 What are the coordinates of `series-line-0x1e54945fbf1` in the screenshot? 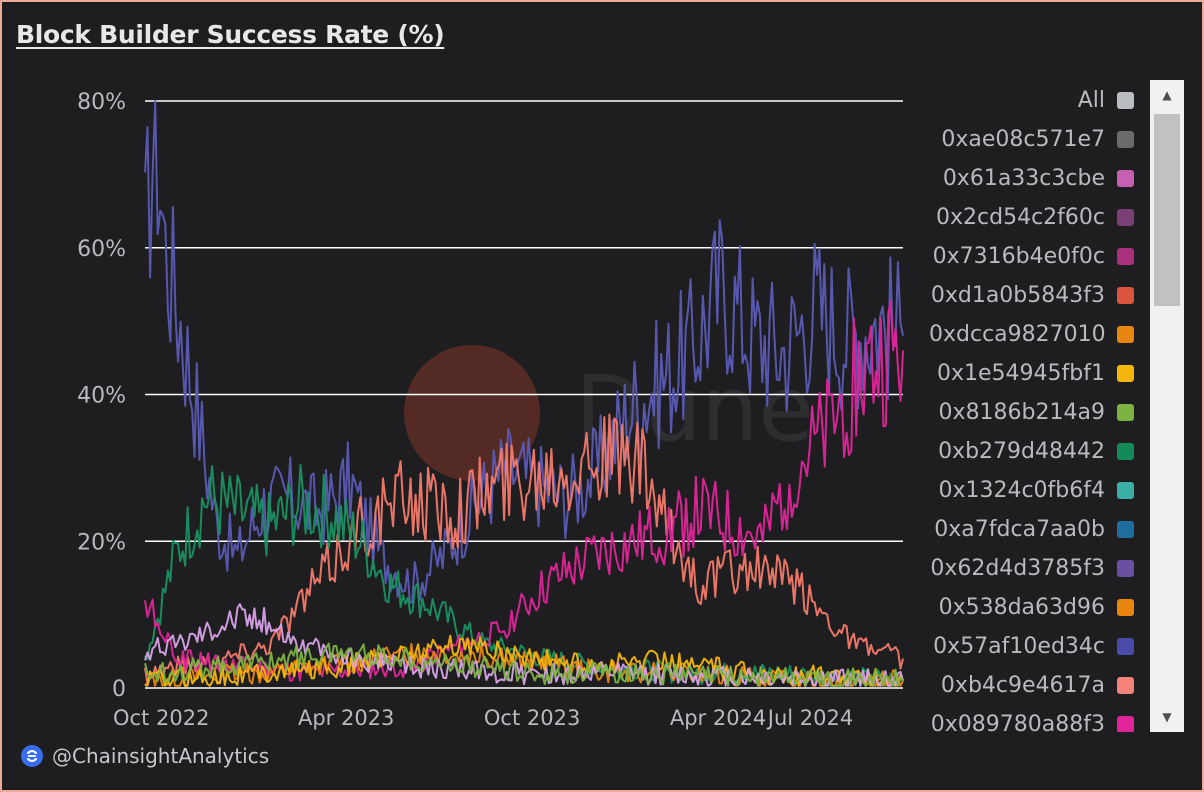 It's located at (524, 660).